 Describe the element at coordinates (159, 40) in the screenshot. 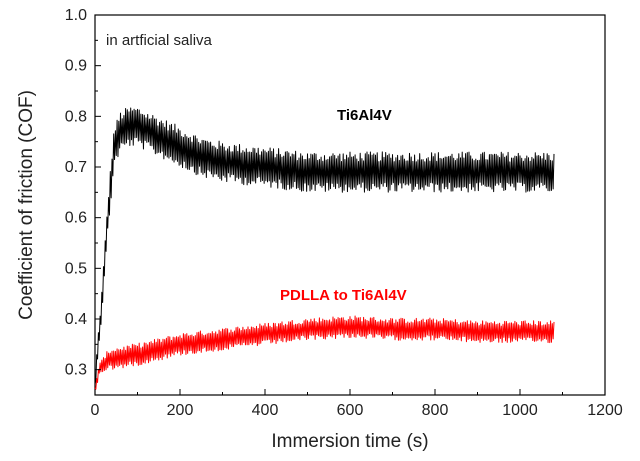

I see `annotation-text: in artficial saliva` at that location.